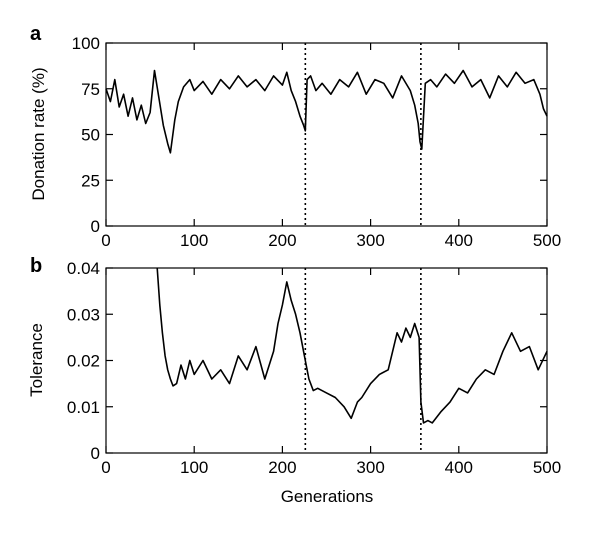  Describe the element at coordinates (326, 111) in the screenshot. I see `series-line` at that location.